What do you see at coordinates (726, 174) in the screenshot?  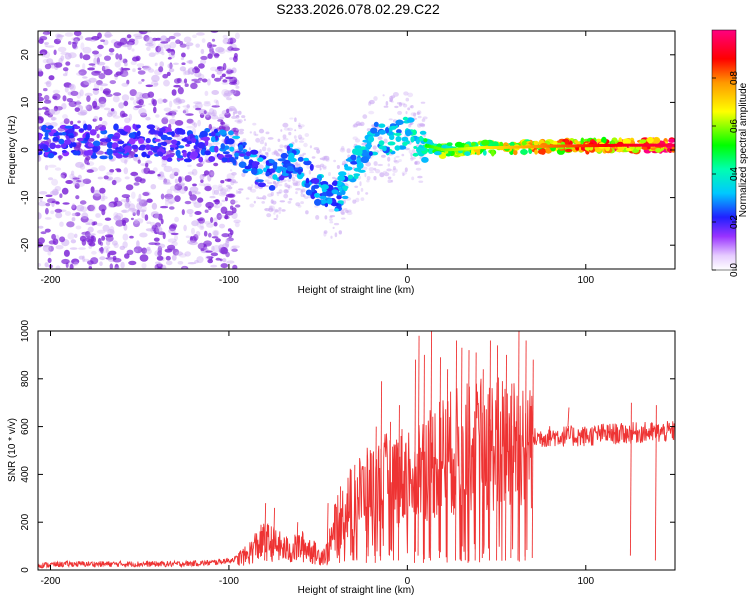 I see `colorbar-ticks: 0.0 0.2 0.4 0.6 0.8` at bounding box center [726, 174].